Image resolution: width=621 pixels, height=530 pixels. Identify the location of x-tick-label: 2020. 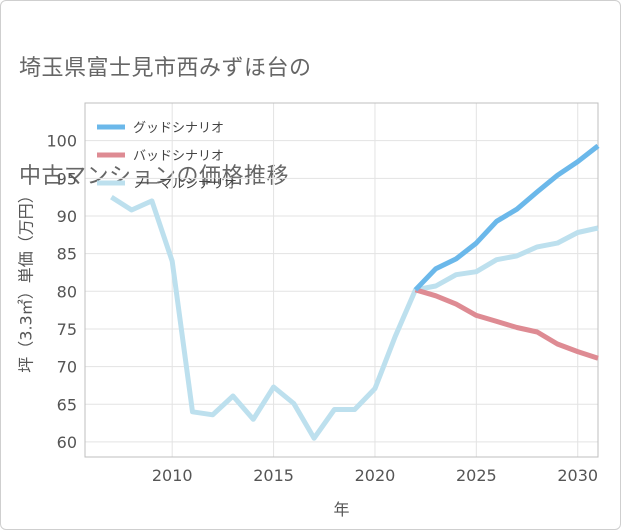
(375, 475).